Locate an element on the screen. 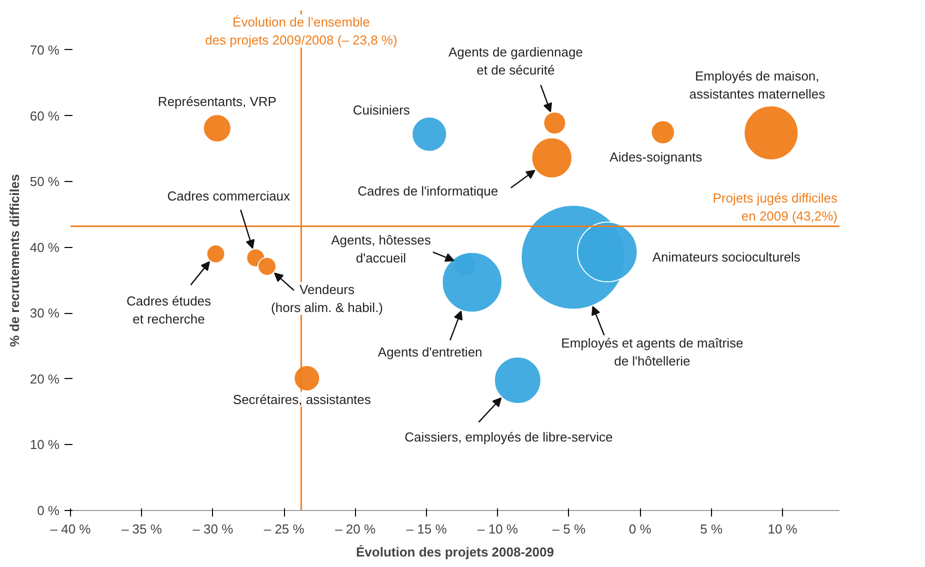  text: Agents d'entretien is located at coordinates (430, 352).